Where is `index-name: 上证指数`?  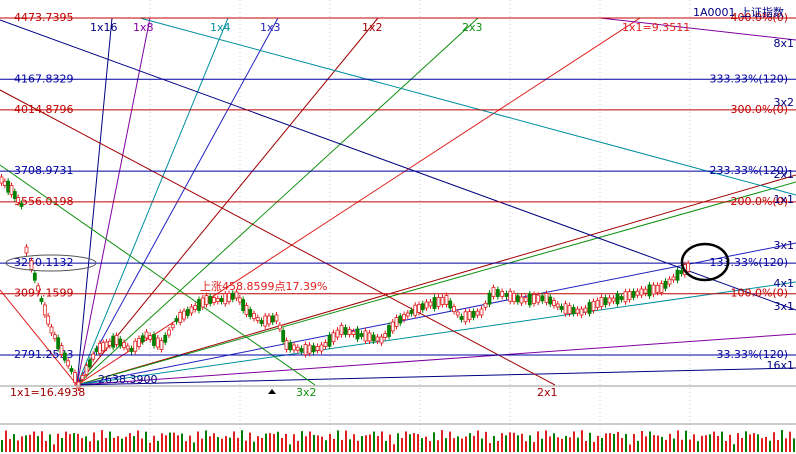 index-name: 上证指数 is located at coordinates (762, 12).